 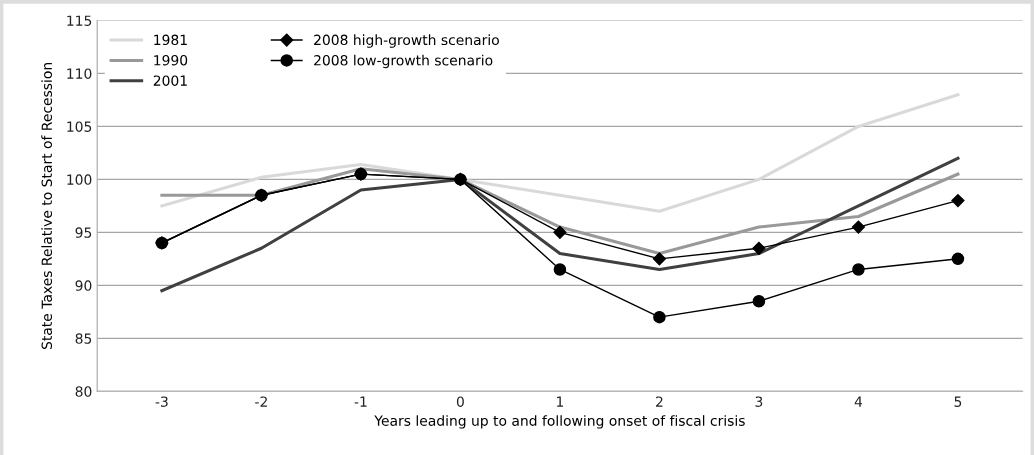 What do you see at coordinates (170, 80) in the screenshot?
I see `legend-label: 2001` at bounding box center [170, 80].